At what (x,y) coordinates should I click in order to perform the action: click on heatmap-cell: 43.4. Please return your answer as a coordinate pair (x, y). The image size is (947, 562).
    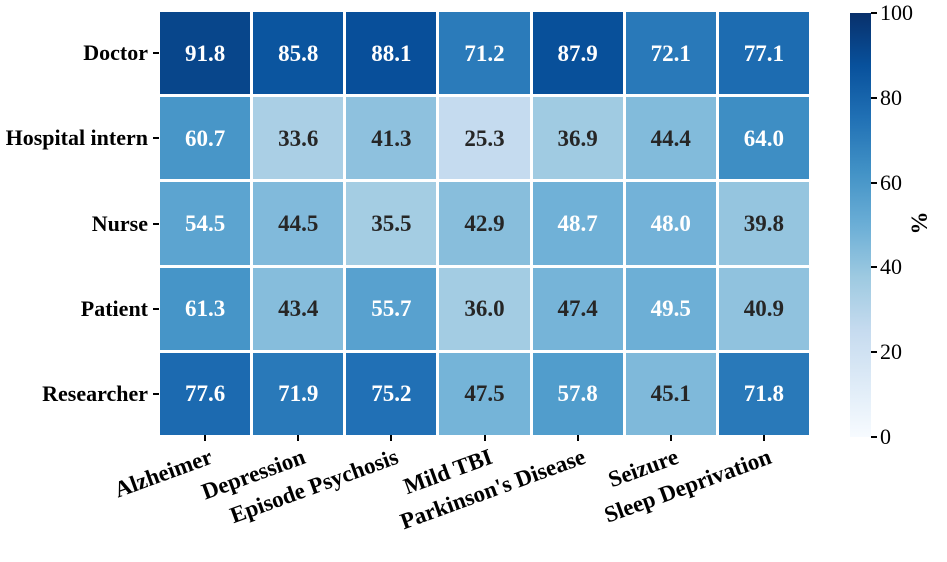
    Looking at the image, I should click on (298, 308).